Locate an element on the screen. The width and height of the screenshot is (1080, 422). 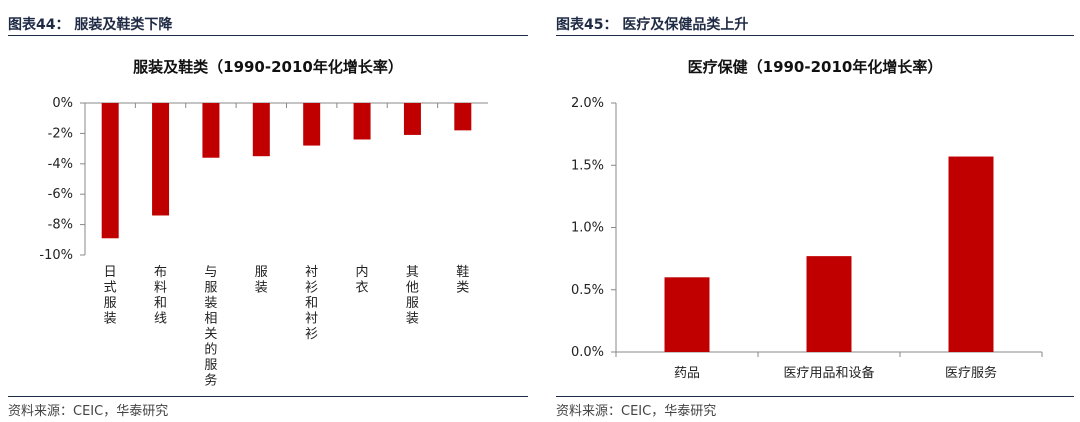
y-tick-label: -10% is located at coordinates (56, 255).